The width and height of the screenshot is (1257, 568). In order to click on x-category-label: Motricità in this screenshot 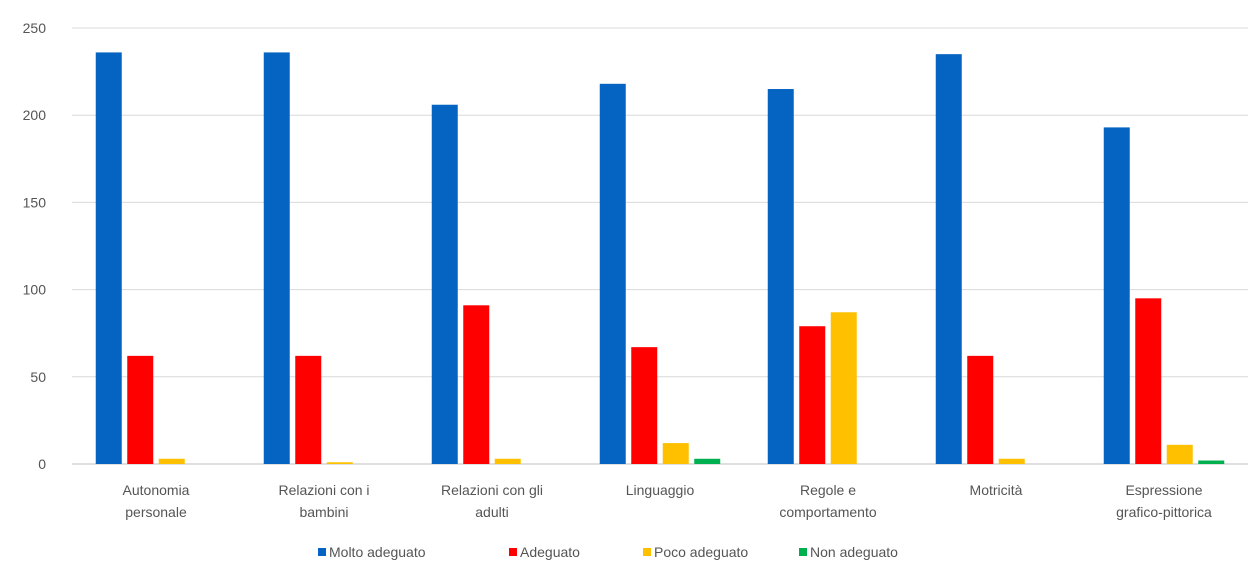, I will do `click(996, 490)`.